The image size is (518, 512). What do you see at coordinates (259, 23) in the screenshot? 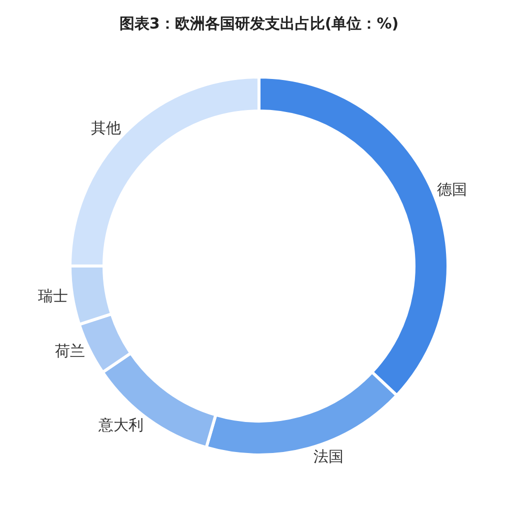
I see `chart-title: 图表3：欧洲各国研发支出占比(单位：%)` at bounding box center [259, 23].